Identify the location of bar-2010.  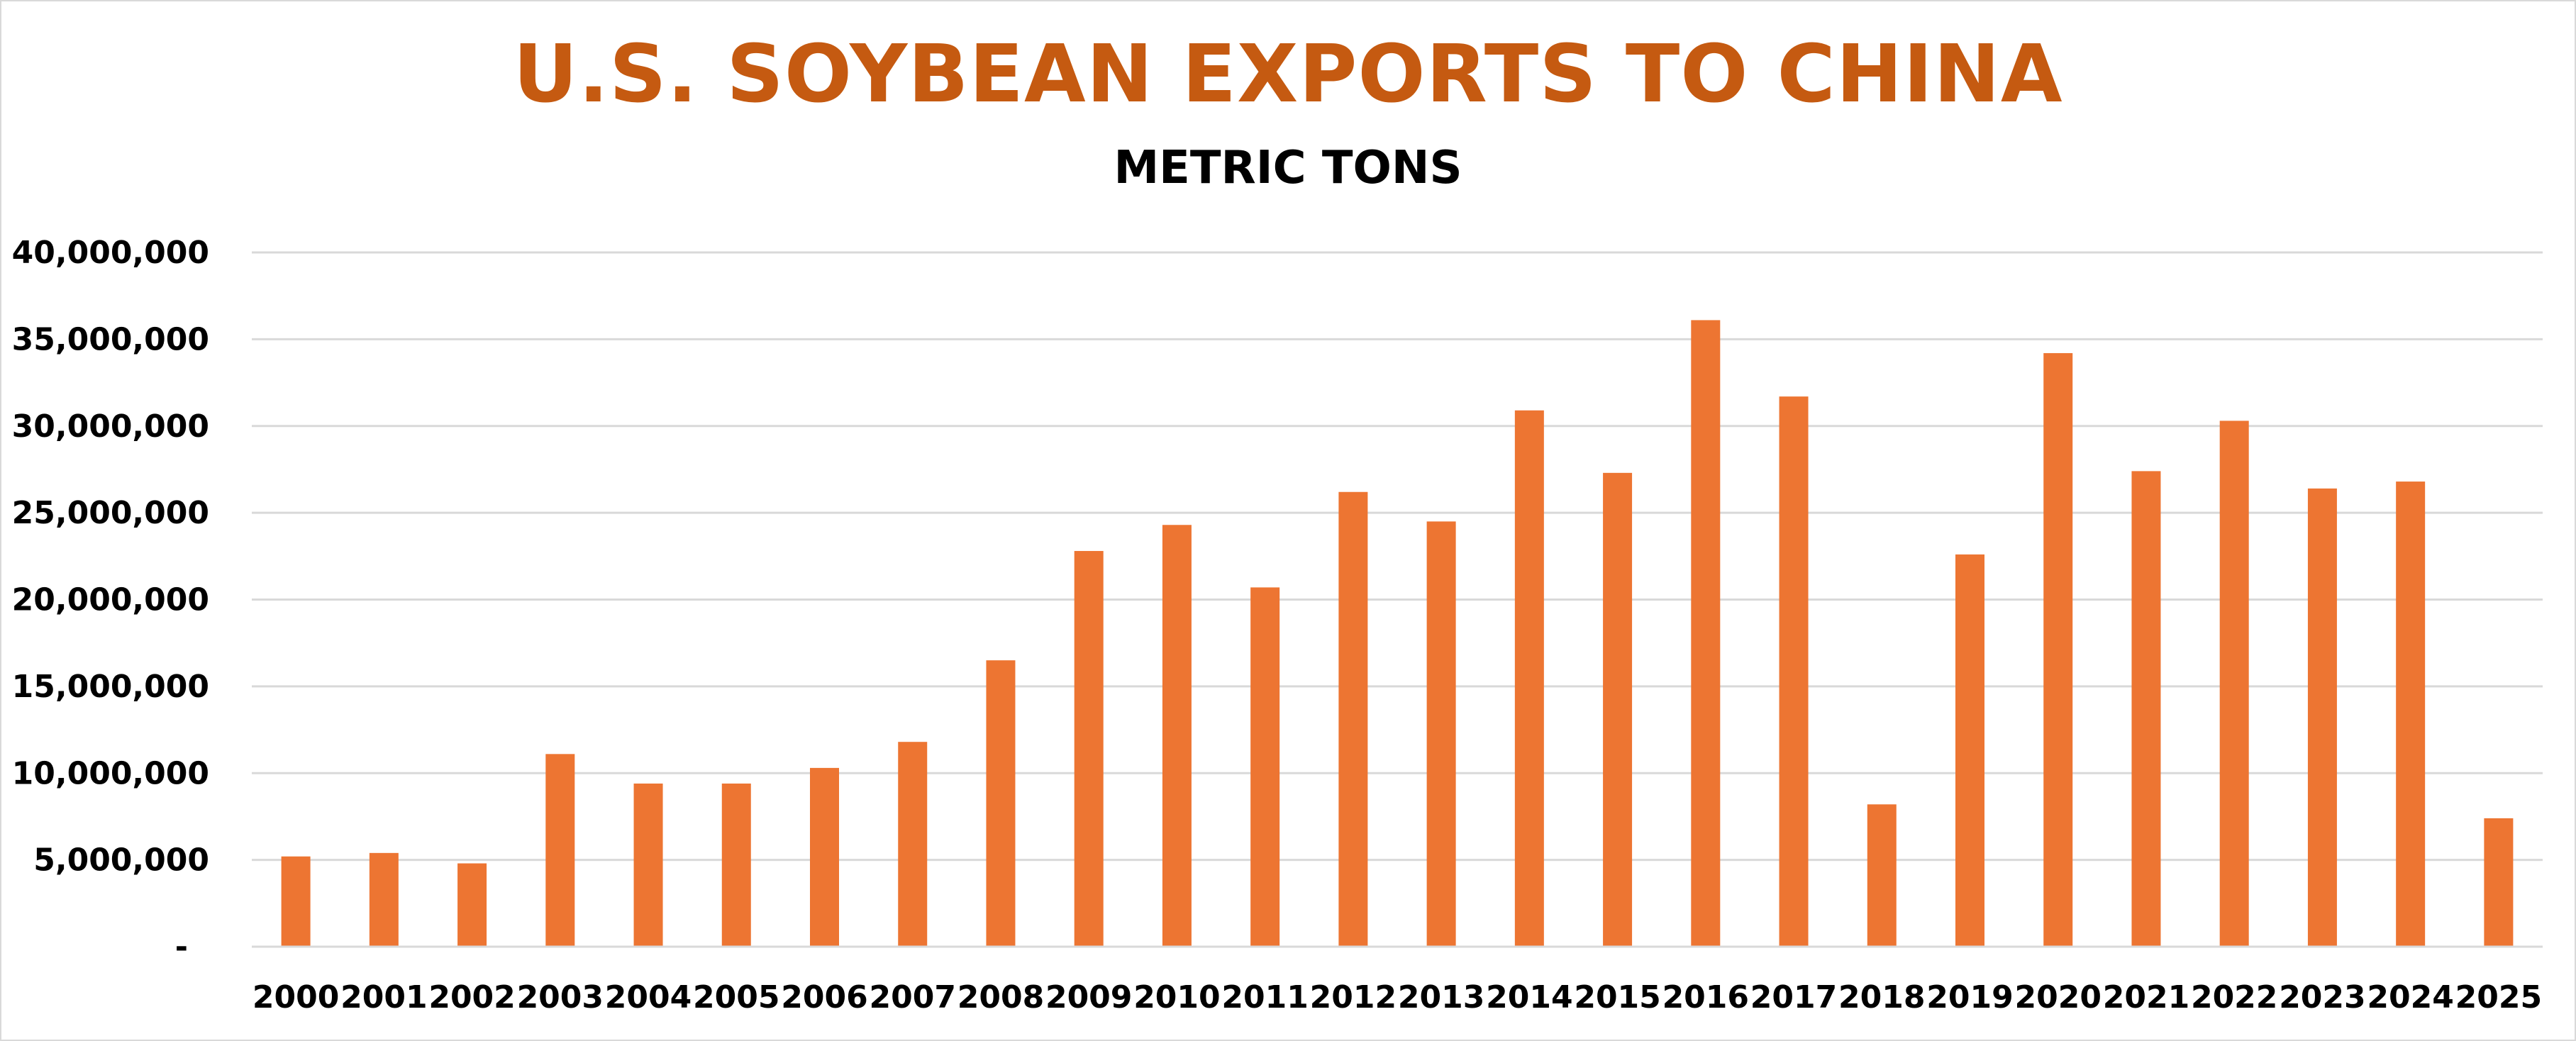
(1177, 736).